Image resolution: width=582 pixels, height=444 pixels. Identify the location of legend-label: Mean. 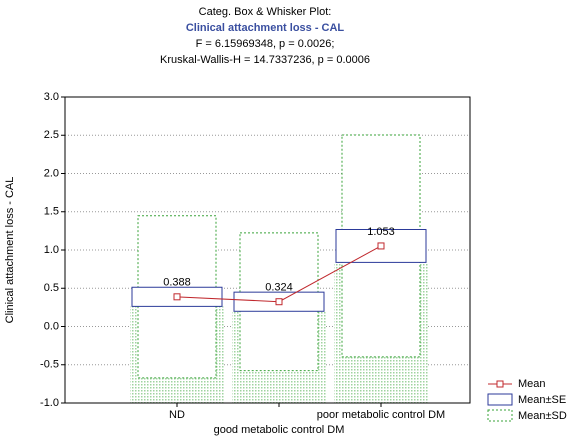
(532, 384).